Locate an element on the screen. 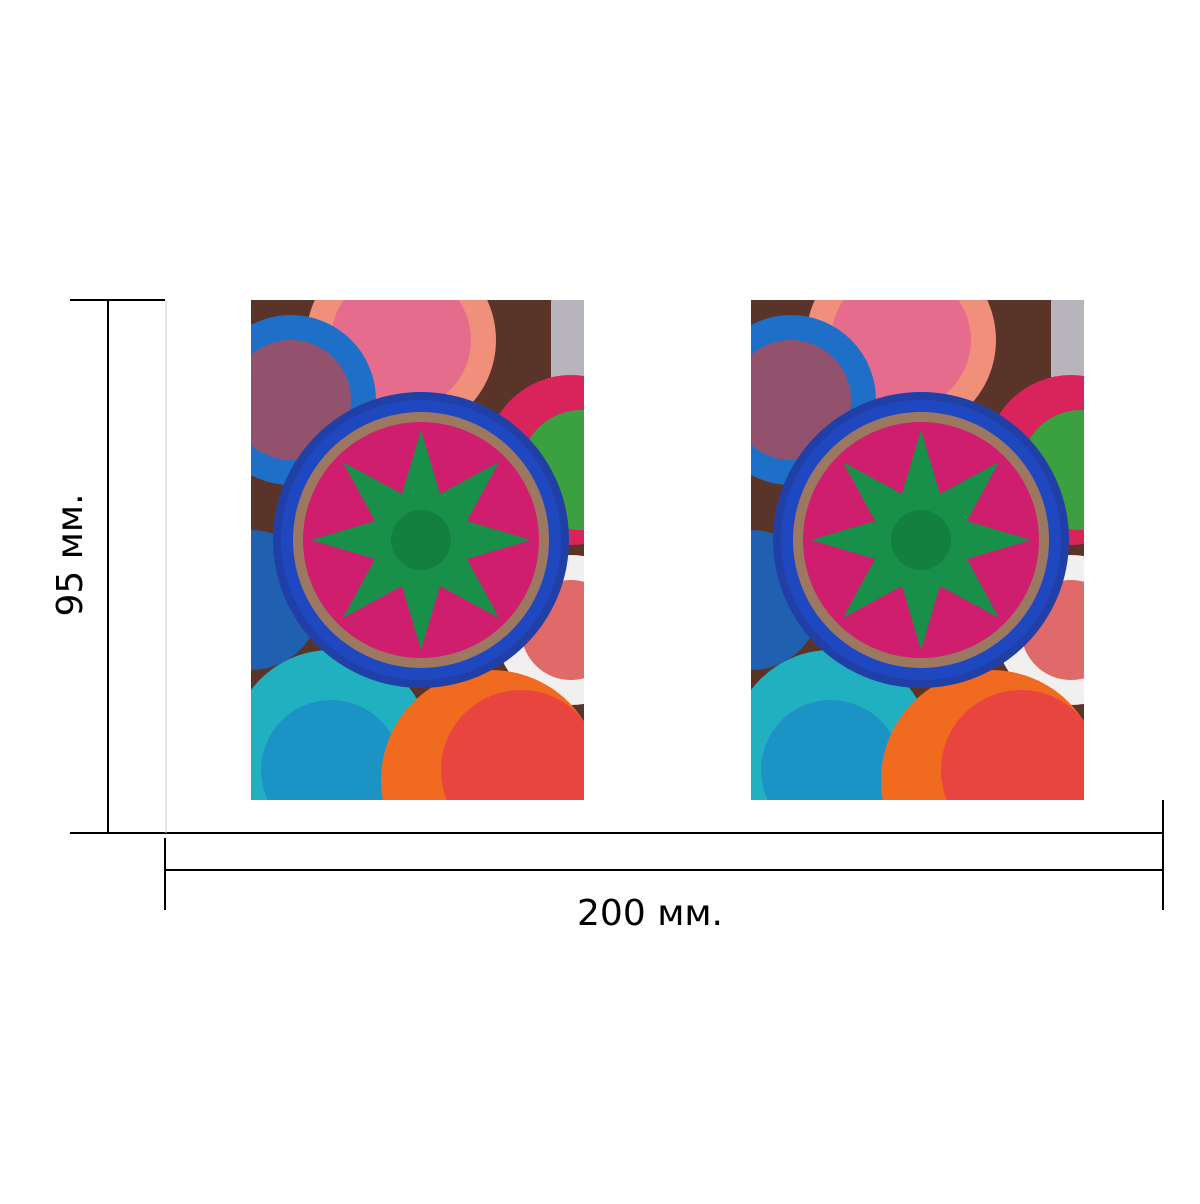 This screenshot has height=1204, width=1200. width-label: 200 мм. is located at coordinates (650, 913).